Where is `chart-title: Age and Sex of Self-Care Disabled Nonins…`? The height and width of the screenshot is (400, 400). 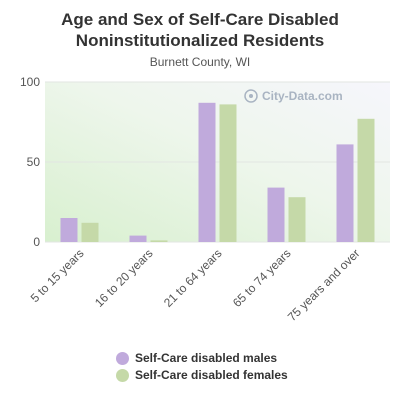 chart-title: Age and Sex of Self-Care Disabled Nonins… is located at coordinates (200, 30).